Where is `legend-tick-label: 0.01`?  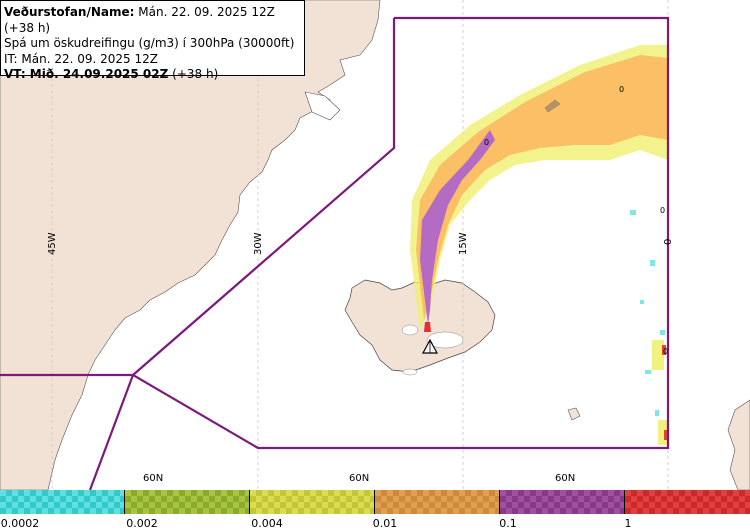
legend-tick-label: 0.01 is located at coordinates (385, 523).